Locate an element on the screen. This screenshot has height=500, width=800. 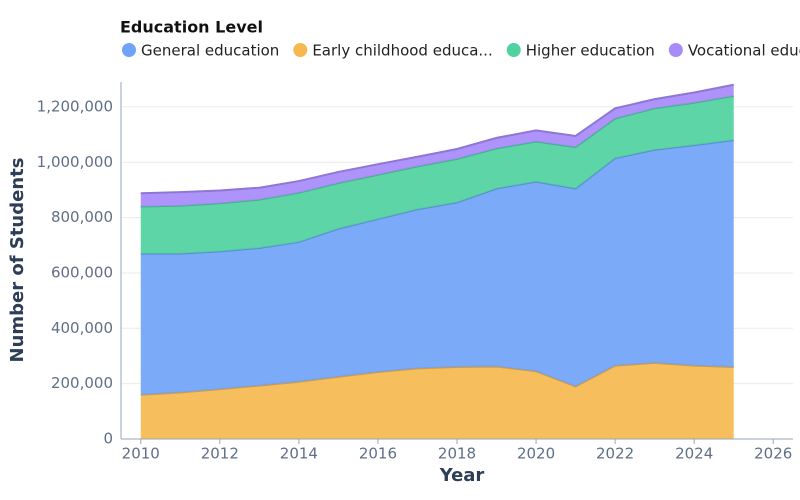
legend-label: General education is located at coordinates (210, 51).